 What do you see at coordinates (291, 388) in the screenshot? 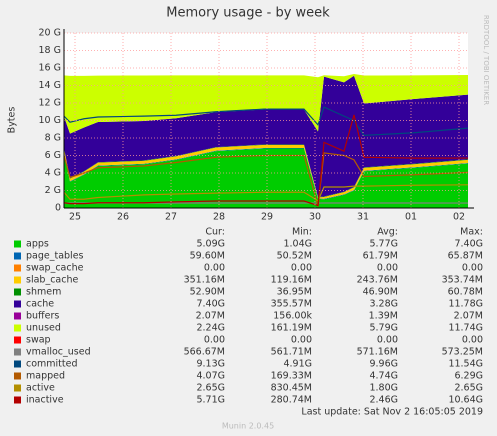
I see `legend-stat: 830.45M` at bounding box center [291, 388].